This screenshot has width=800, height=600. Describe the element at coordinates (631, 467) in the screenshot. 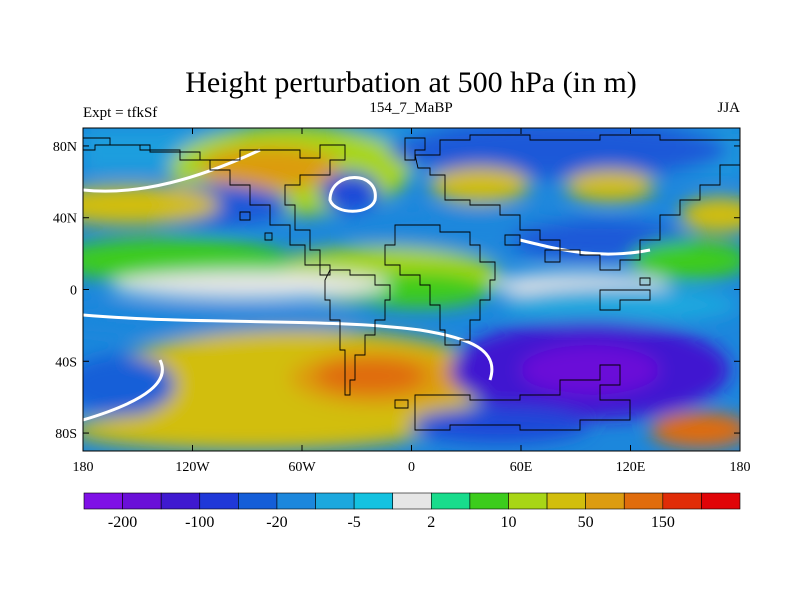

I see `lon-tick-label: 120E` at that location.